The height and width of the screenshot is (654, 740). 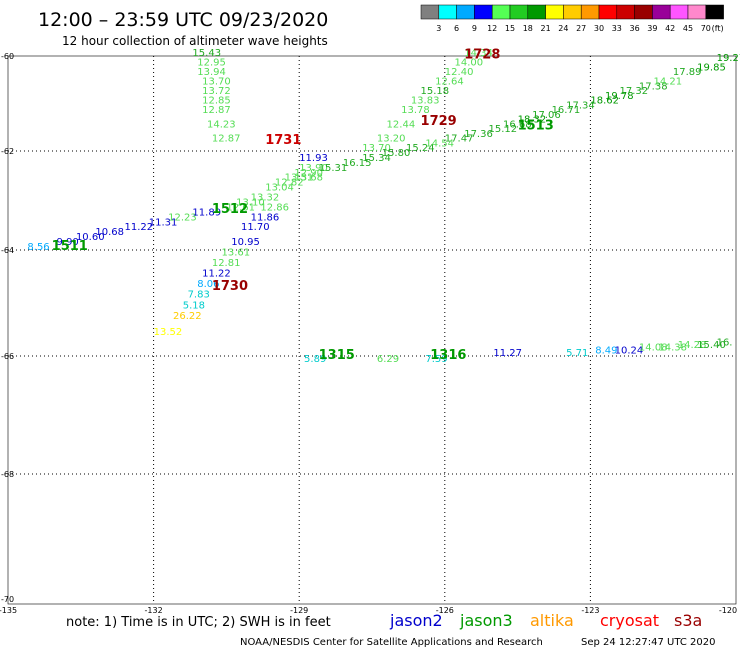 What do you see at coordinates (279, 188) in the screenshot?
I see `wave-height-label: 13.04` at bounding box center [279, 188].